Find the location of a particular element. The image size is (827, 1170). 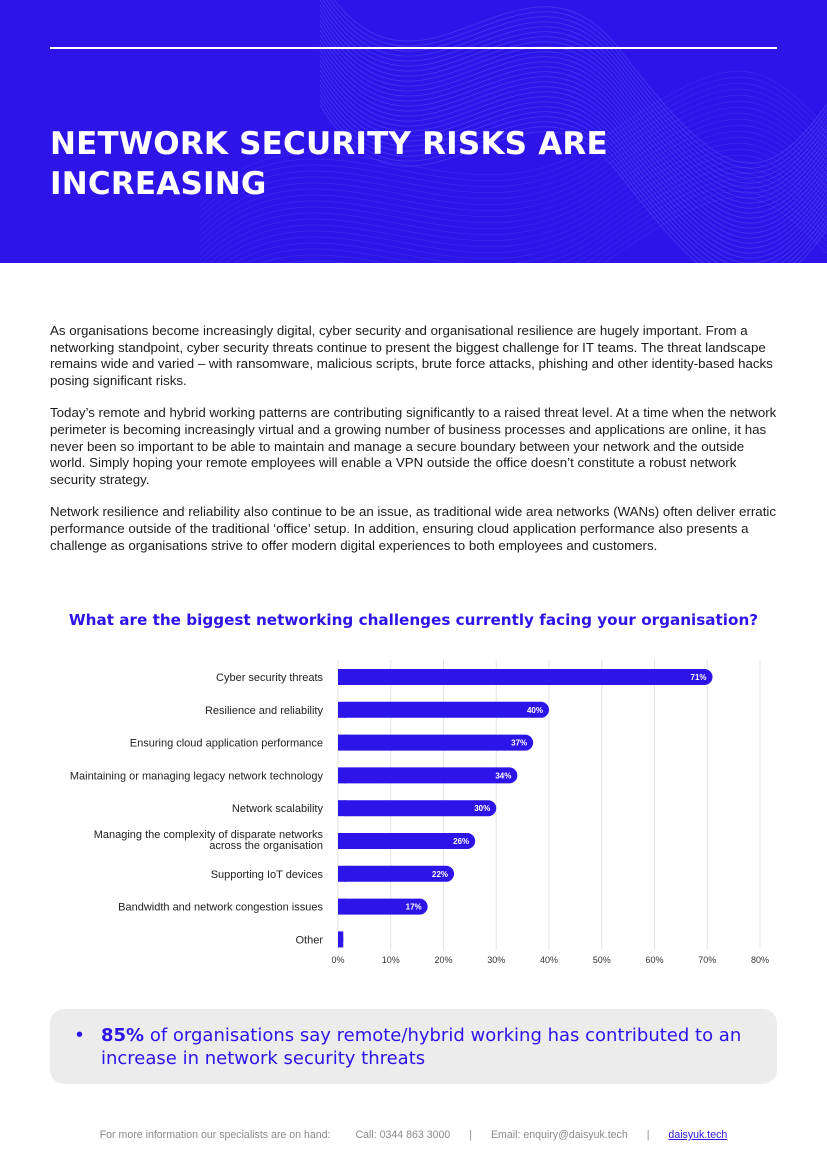

data-label: 37% is located at coordinates (519, 743).